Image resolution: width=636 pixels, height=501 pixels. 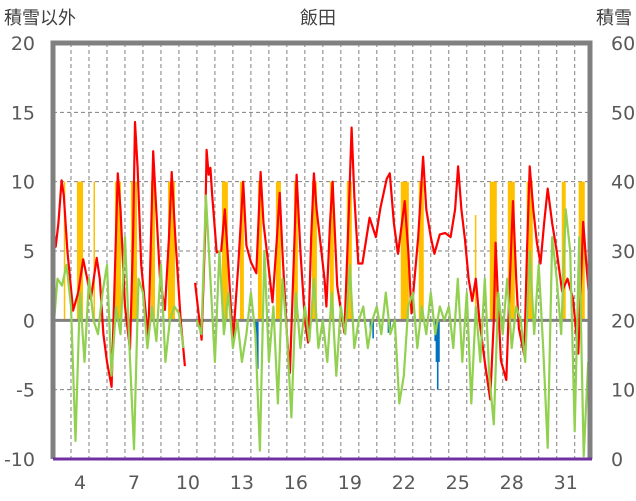 What do you see at coordinates (40, 18) in the screenshot?
I see `left-axis-title: 積雪以外` at bounding box center [40, 18].